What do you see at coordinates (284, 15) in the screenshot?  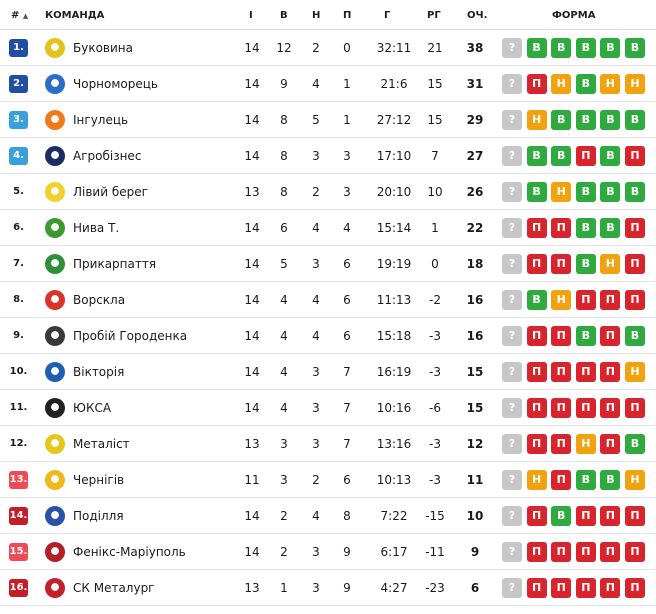 I see `header-won: В` at bounding box center [284, 15].